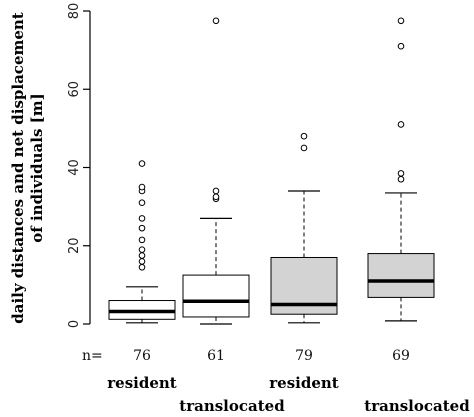  I want to click on n-count-label: 79, so click(304, 356).